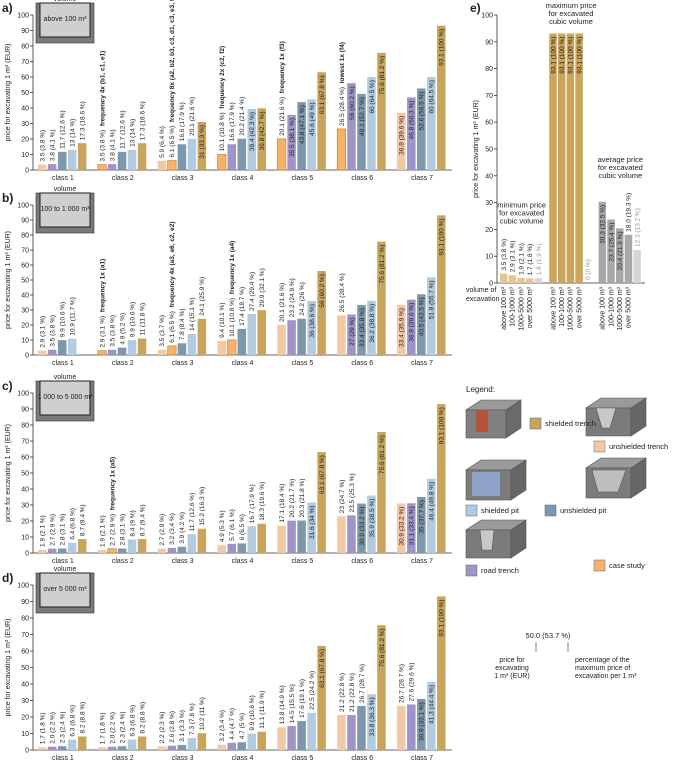 Image resolution: width=685 pixels, height=773 pixels. What do you see at coordinates (500, 510) in the screenshot?
I see `legend-label: shielded pit` at bounding box center [500, 510].